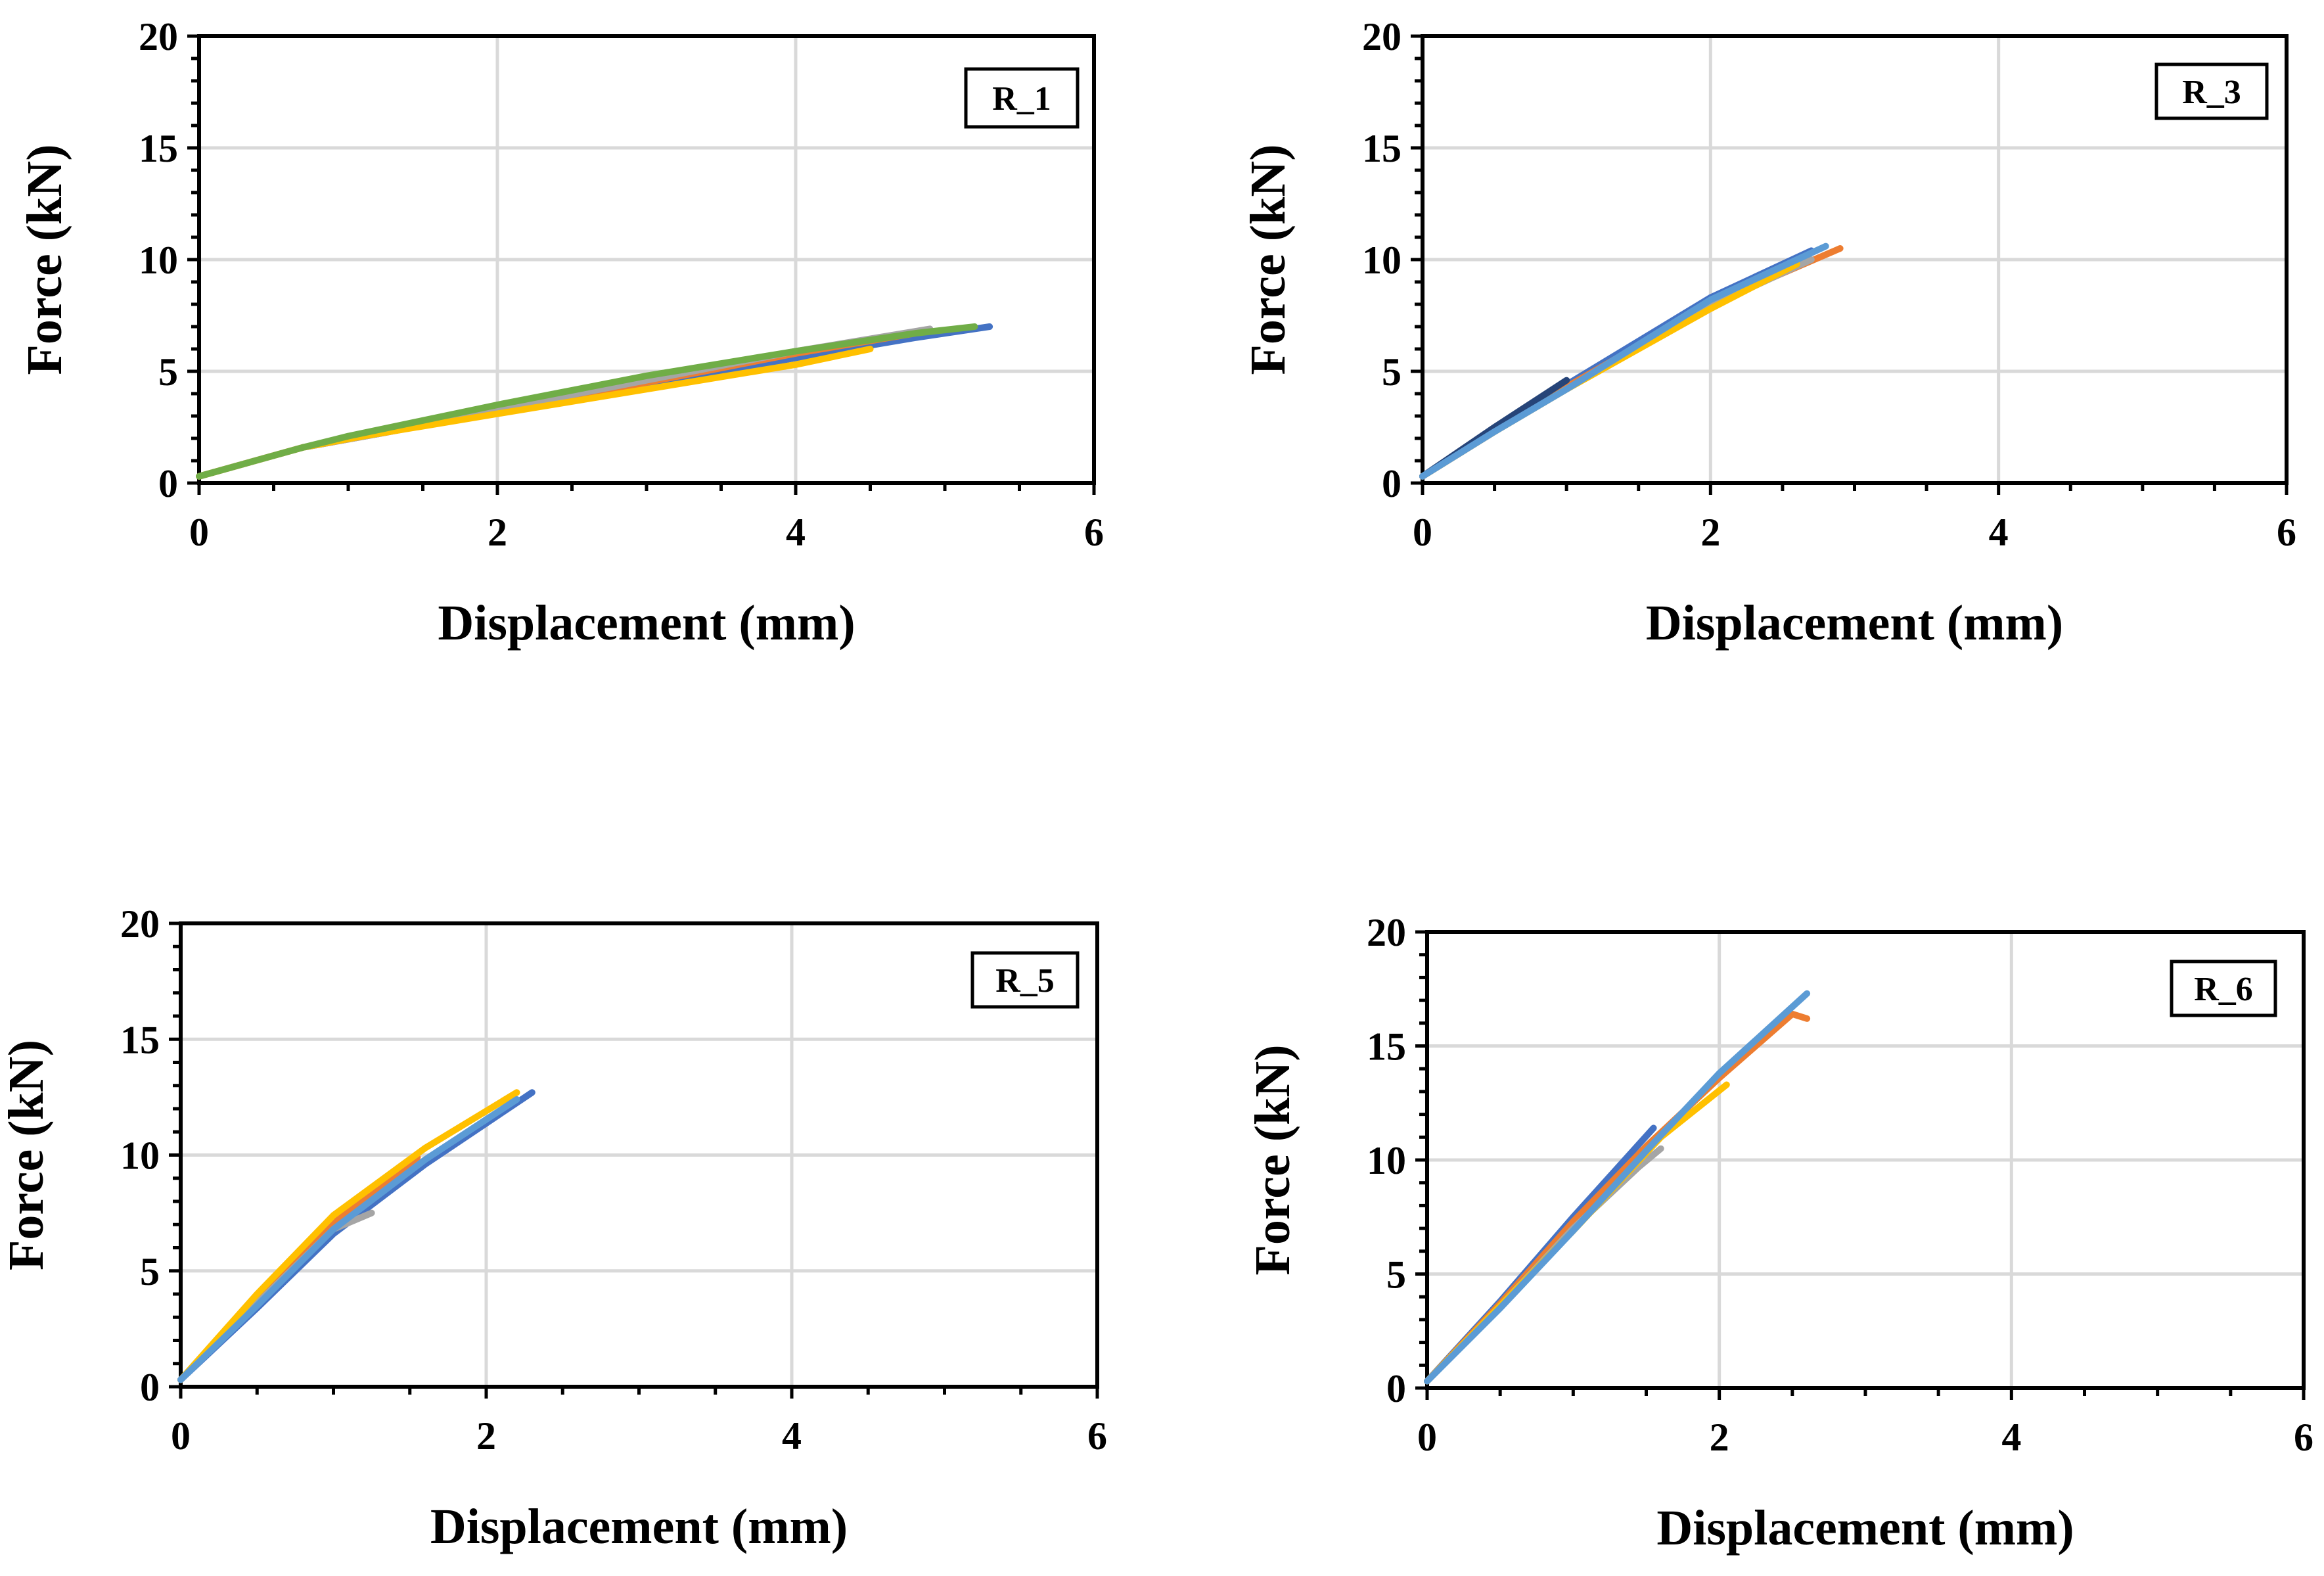 The image size is (2324, 1576). I want to click on panel-label: R_5, so click(1025, 981).